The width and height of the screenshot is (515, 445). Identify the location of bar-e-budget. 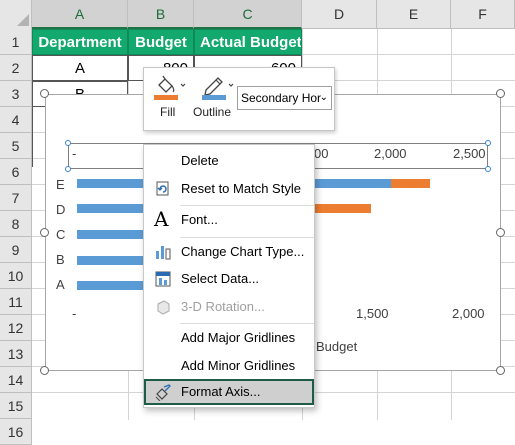
(110, 183).